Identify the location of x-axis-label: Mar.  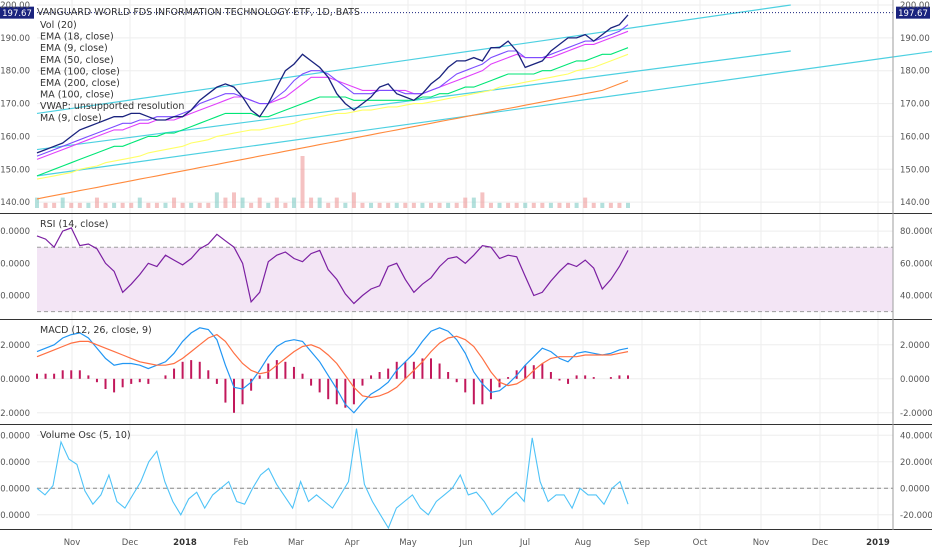
(296, 543).